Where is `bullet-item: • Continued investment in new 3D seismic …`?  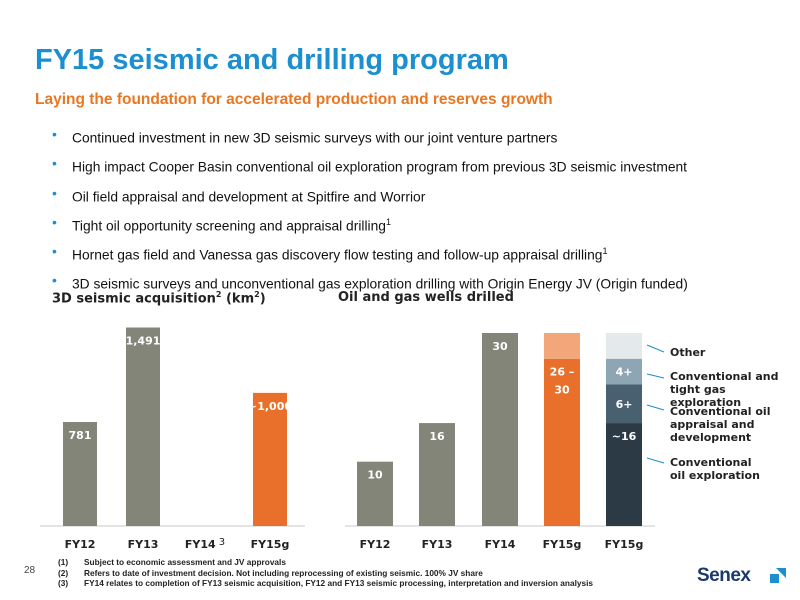
bullet-item: • Continued investment in new 3D seismic … is located at coordinates (420, 136).